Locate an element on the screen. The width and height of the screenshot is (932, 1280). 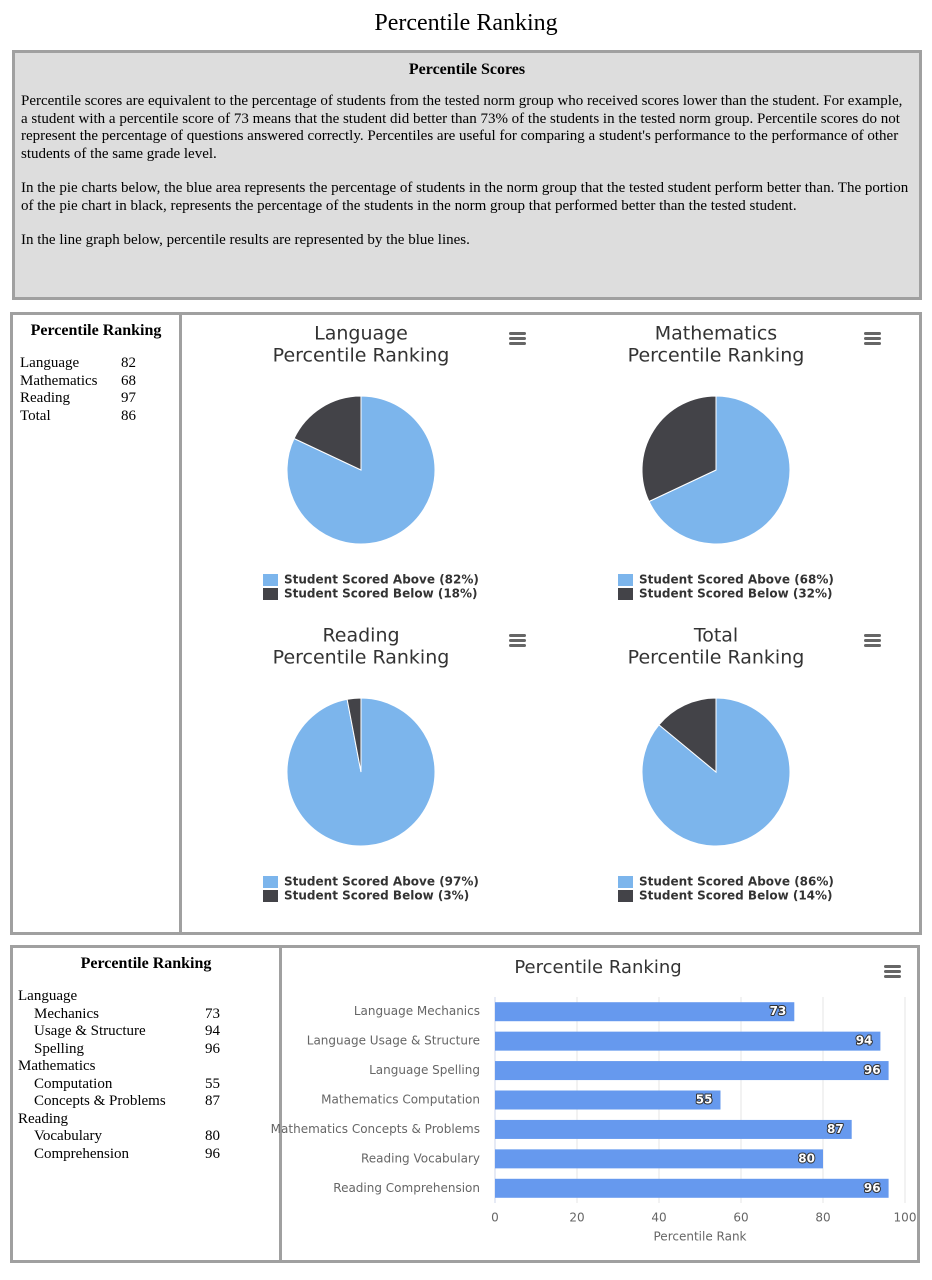
row-label: Mathematics is located at coordinates (59, 380).